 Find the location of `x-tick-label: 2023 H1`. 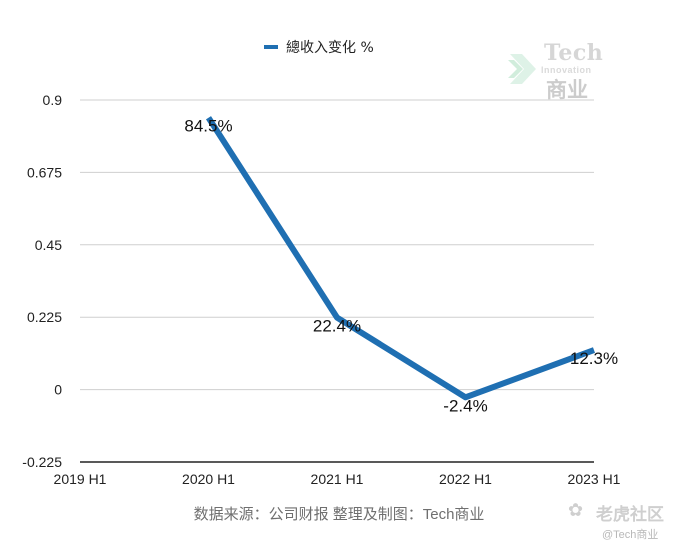

x-tick-label: 2023 H1 is located at coordinates (594, 479).